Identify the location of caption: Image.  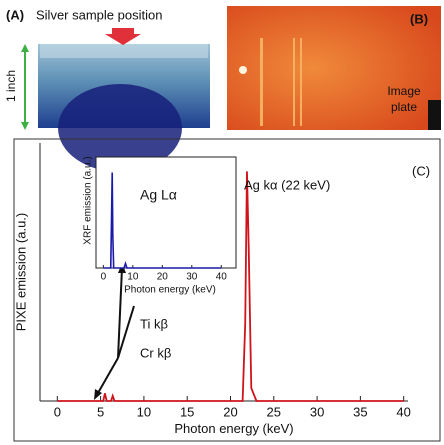
(404, 91).